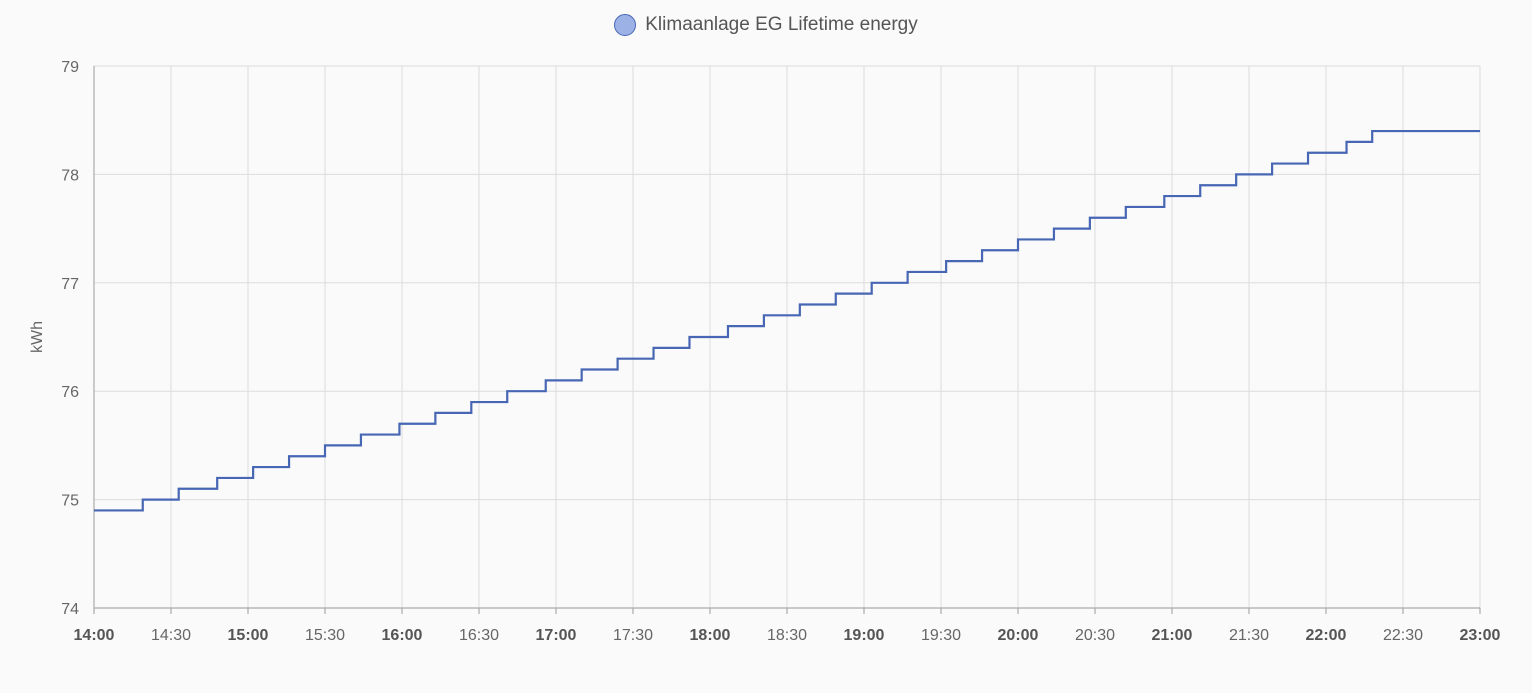 This screenshot has height=693, width=1532. Describe the element at coordinates (402, 635) in the screenshot. I see `x-tick-label: 16:00` at that location.